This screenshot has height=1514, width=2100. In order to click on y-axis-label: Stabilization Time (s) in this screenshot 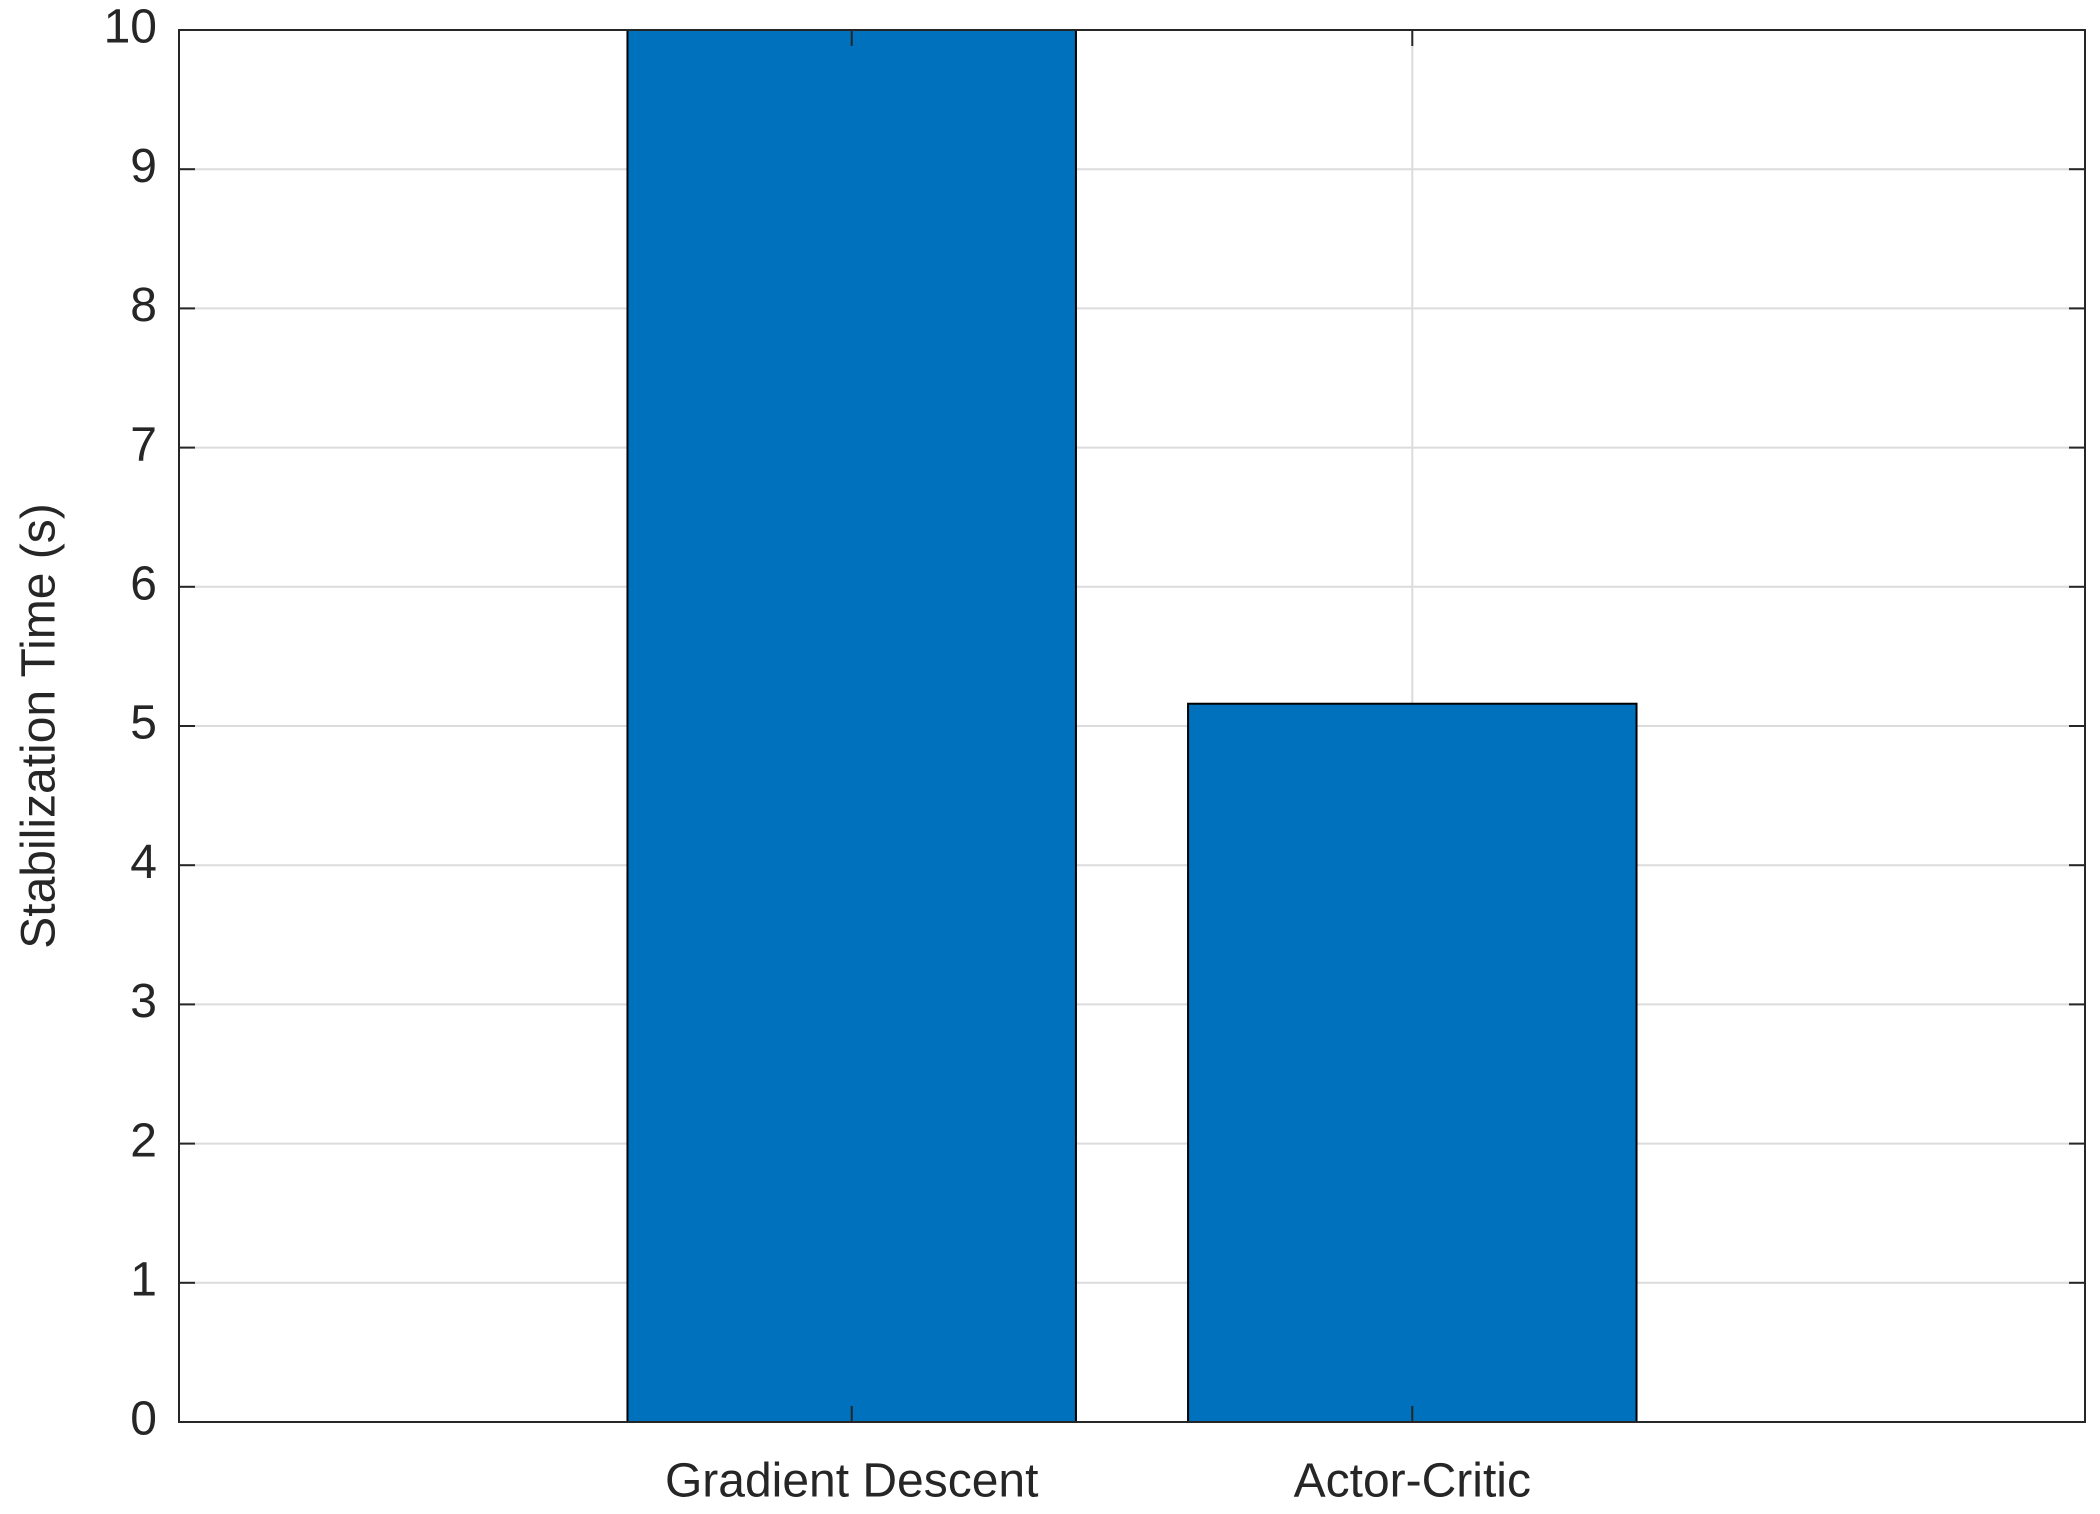, I will do `click(39, 725)`.